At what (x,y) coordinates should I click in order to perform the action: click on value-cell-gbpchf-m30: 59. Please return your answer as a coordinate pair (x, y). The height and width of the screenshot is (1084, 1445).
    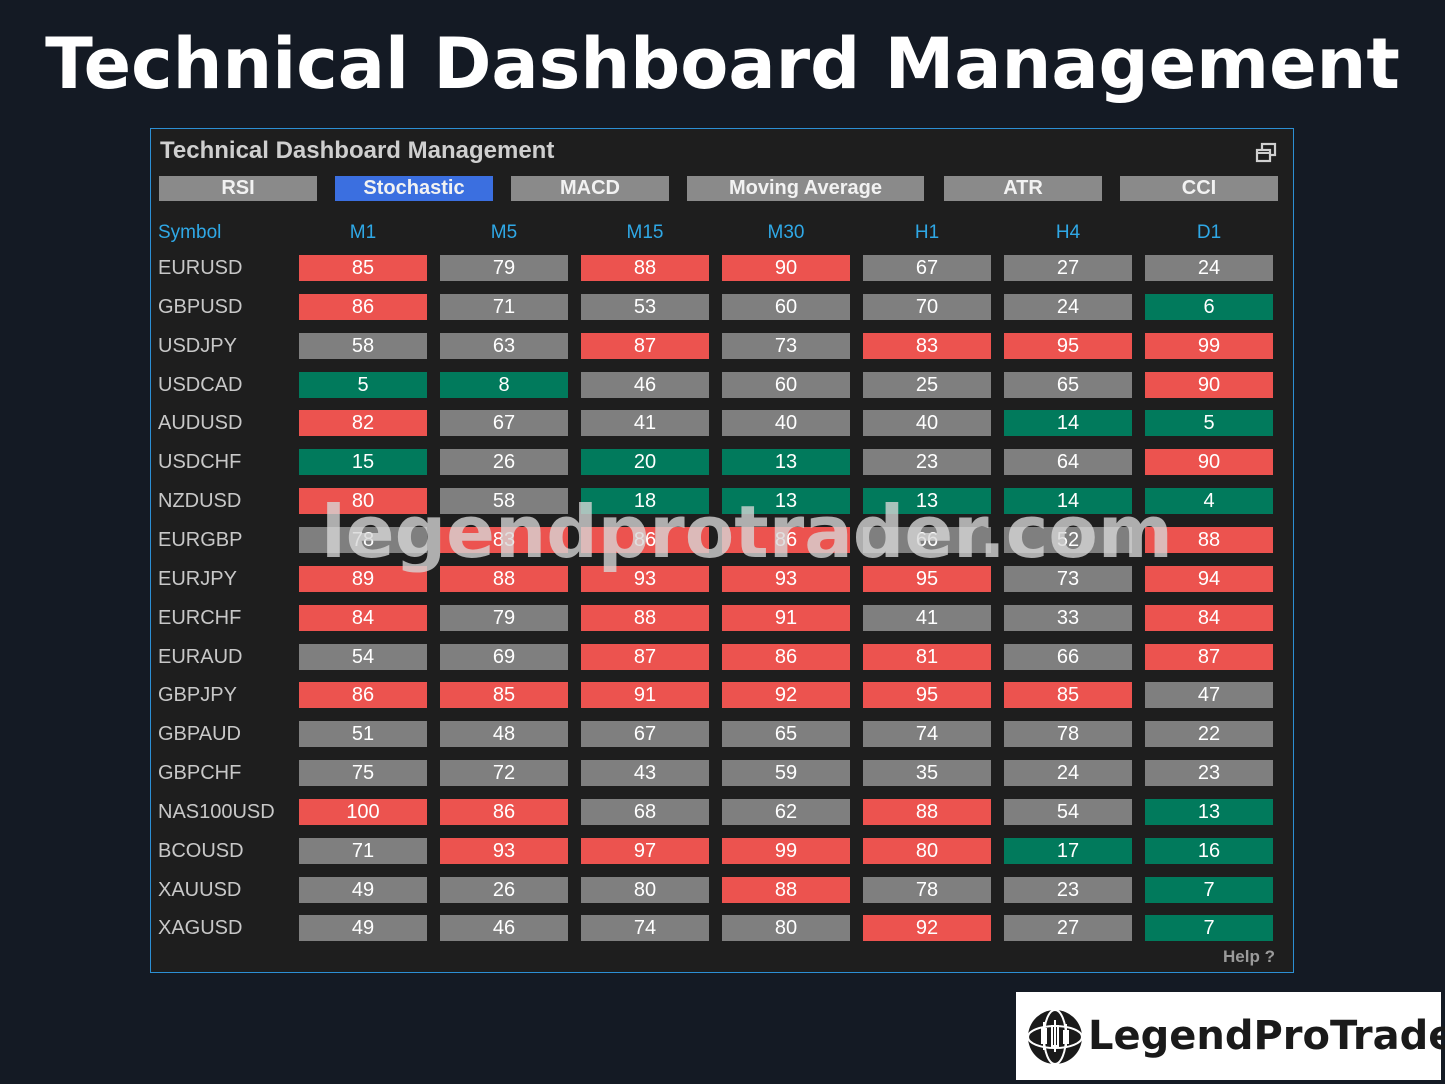
    Looking at the image, I should click on (786, 773).